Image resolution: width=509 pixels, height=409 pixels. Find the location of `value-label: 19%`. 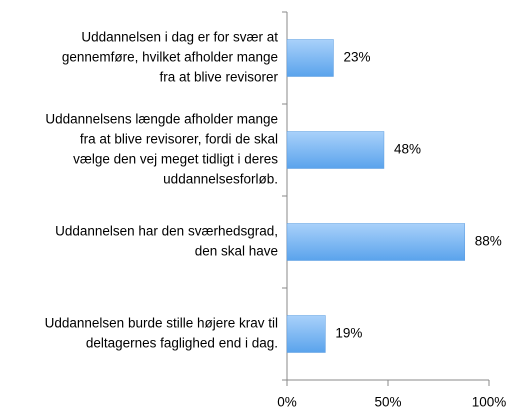

value-label: 19% is located at coordinates (348, 333).